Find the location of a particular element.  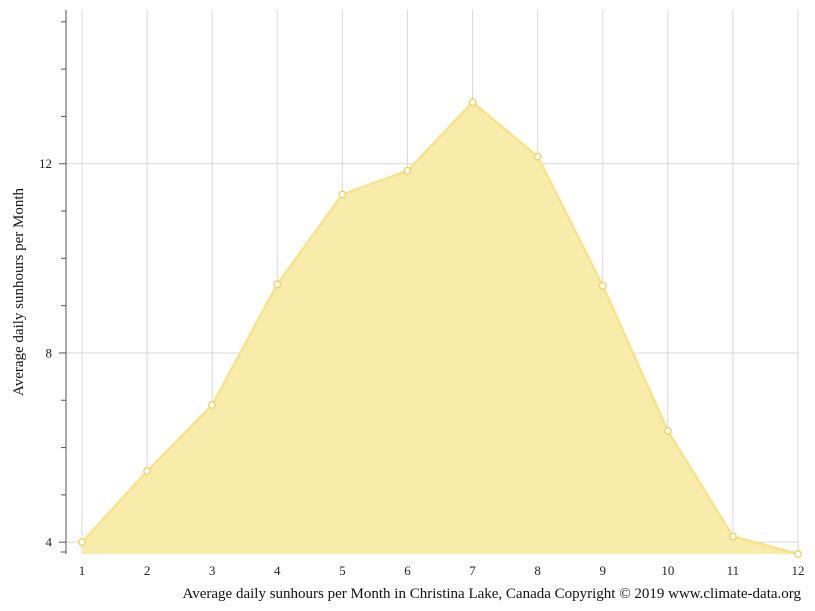

x-tick-label: 9 is located at coordinates (602, 570).